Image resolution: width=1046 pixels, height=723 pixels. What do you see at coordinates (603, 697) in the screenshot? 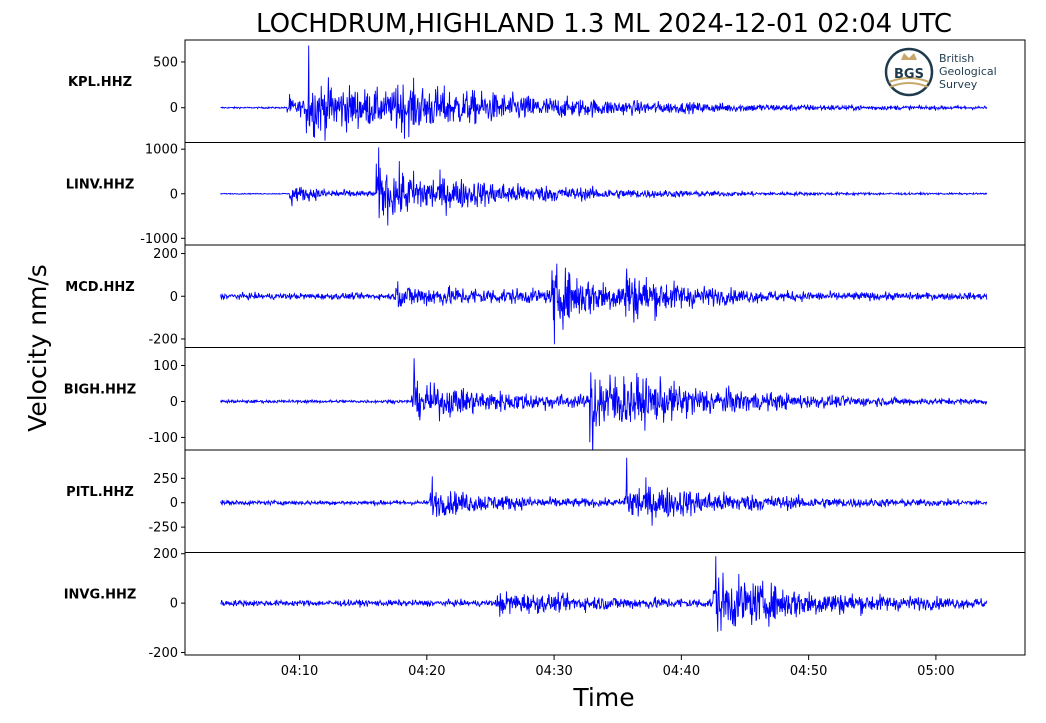
I see `x-axis-title: Time` at bounding box center [603, 697].